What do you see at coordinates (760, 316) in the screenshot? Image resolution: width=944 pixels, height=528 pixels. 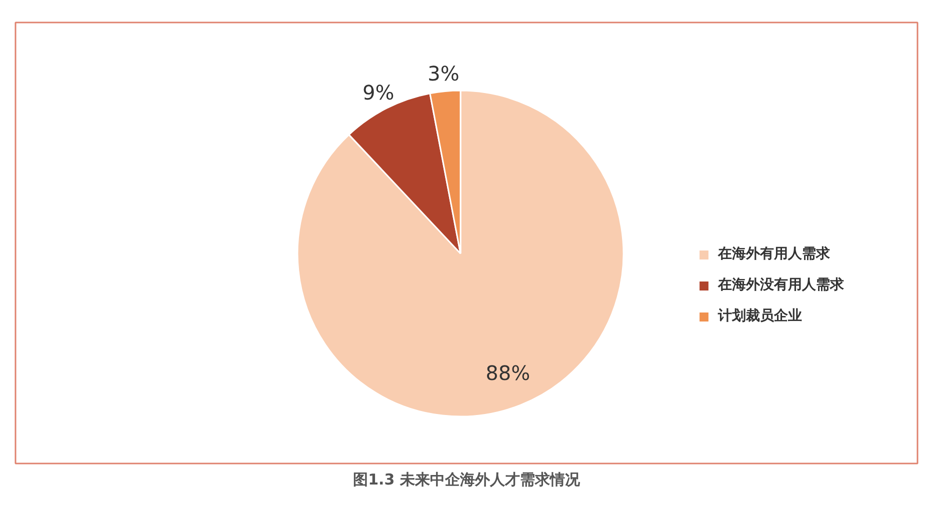 I see `legend-label: 计划裁员企业` at bounding box center [760, 316].